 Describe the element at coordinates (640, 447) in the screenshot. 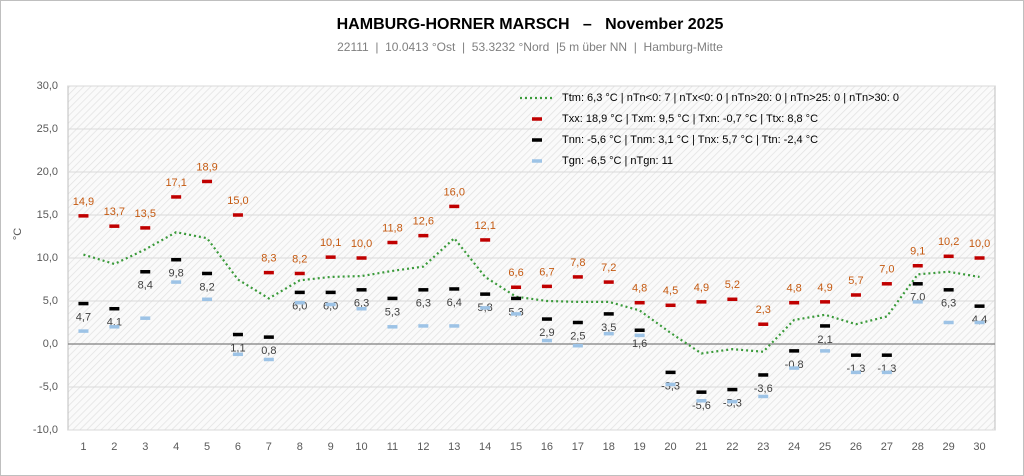

I see `x-tick-label: 19` at that location.